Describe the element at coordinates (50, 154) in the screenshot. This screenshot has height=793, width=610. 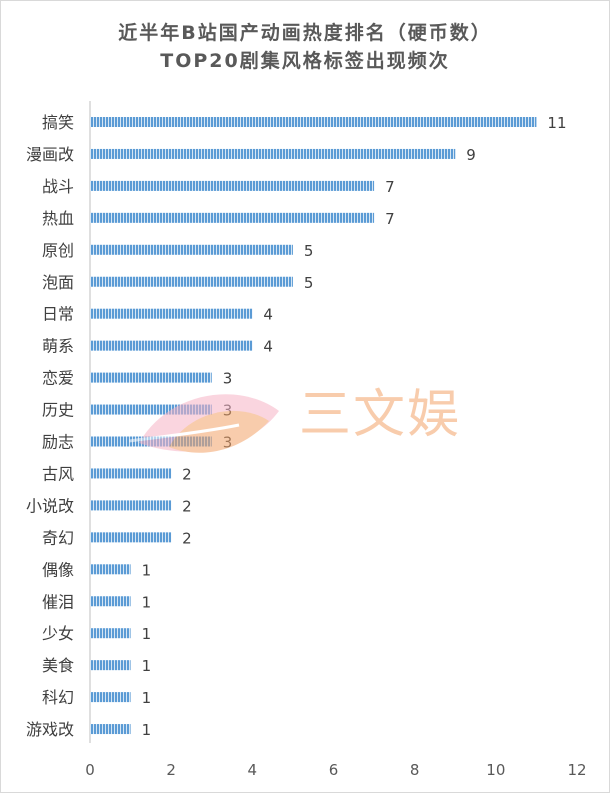
I see `category-label: 漫画改` at that location.